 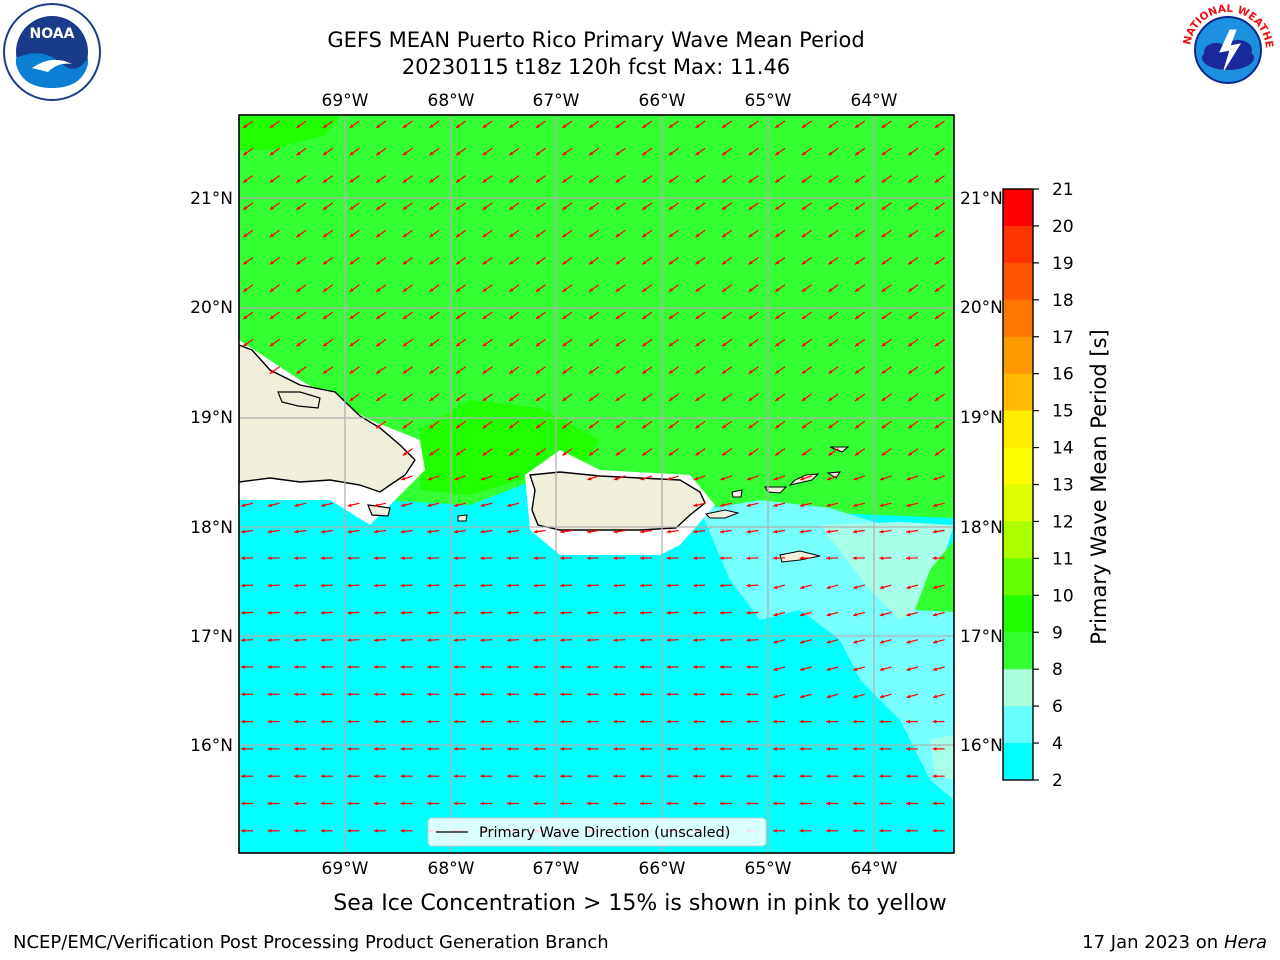 I want to click on lon-label-top: 69°W, so click(x=345, y=101).